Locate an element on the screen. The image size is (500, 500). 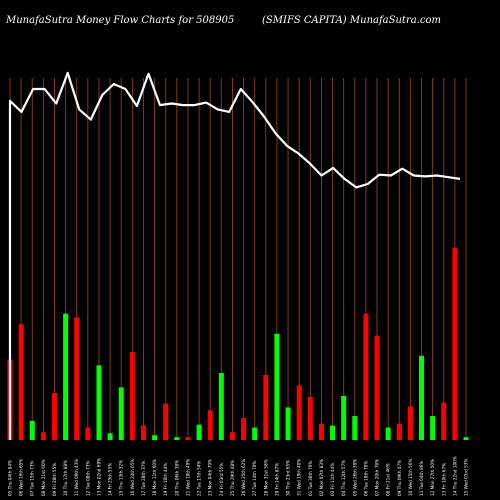
x-tick-label: 01 Tue 30th 76% is located at coordinates (310, 478).